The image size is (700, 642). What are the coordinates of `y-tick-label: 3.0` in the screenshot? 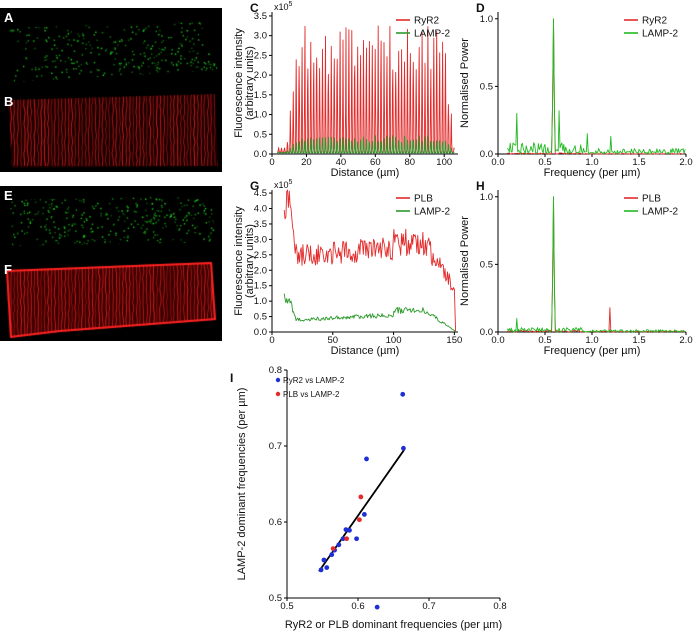 It's located at (260, 239).